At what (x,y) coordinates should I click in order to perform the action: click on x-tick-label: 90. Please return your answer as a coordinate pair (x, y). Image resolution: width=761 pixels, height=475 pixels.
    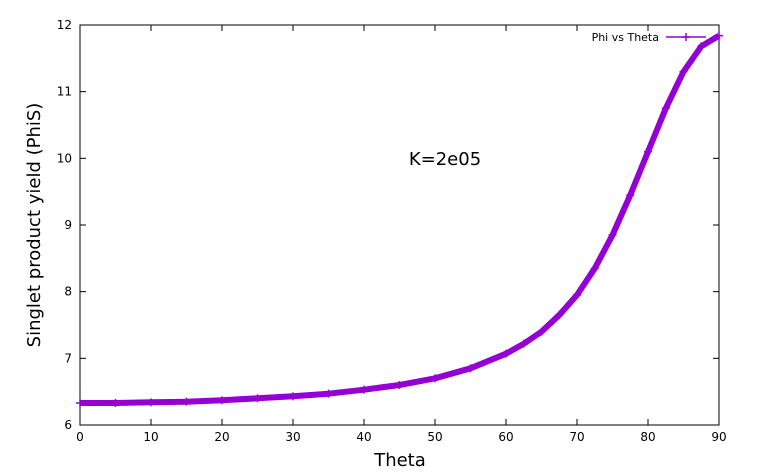
    Looking at the image, I should click on (718, 437).